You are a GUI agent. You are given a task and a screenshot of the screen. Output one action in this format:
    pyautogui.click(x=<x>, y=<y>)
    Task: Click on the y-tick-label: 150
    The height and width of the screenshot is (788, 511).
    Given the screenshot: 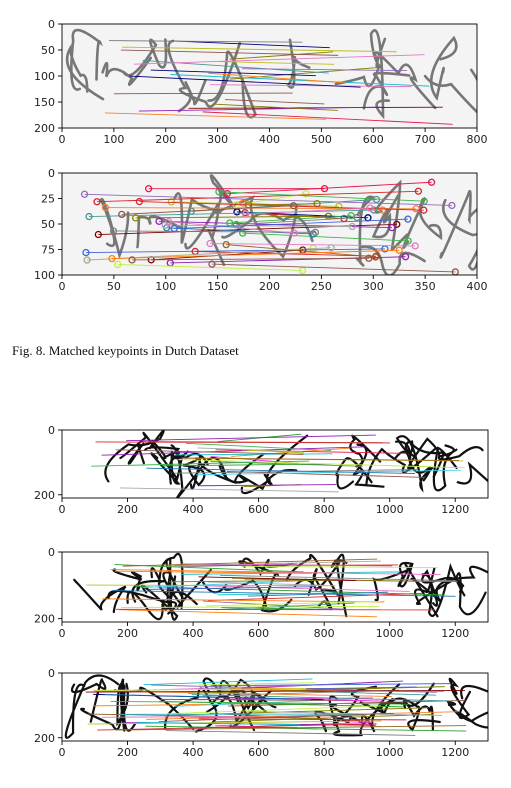 What is the action you would take?
    pyautogui.click(x=44, y=102)
    